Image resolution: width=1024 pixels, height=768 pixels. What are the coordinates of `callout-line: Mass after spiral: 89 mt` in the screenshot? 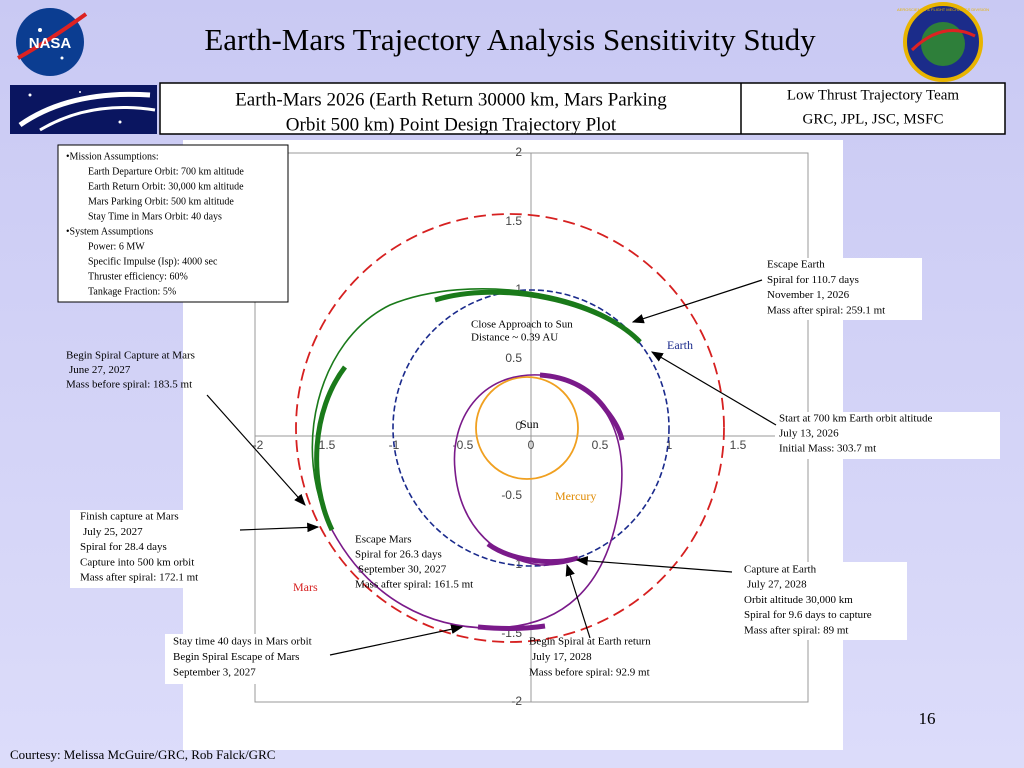 It's located at (796, 630).